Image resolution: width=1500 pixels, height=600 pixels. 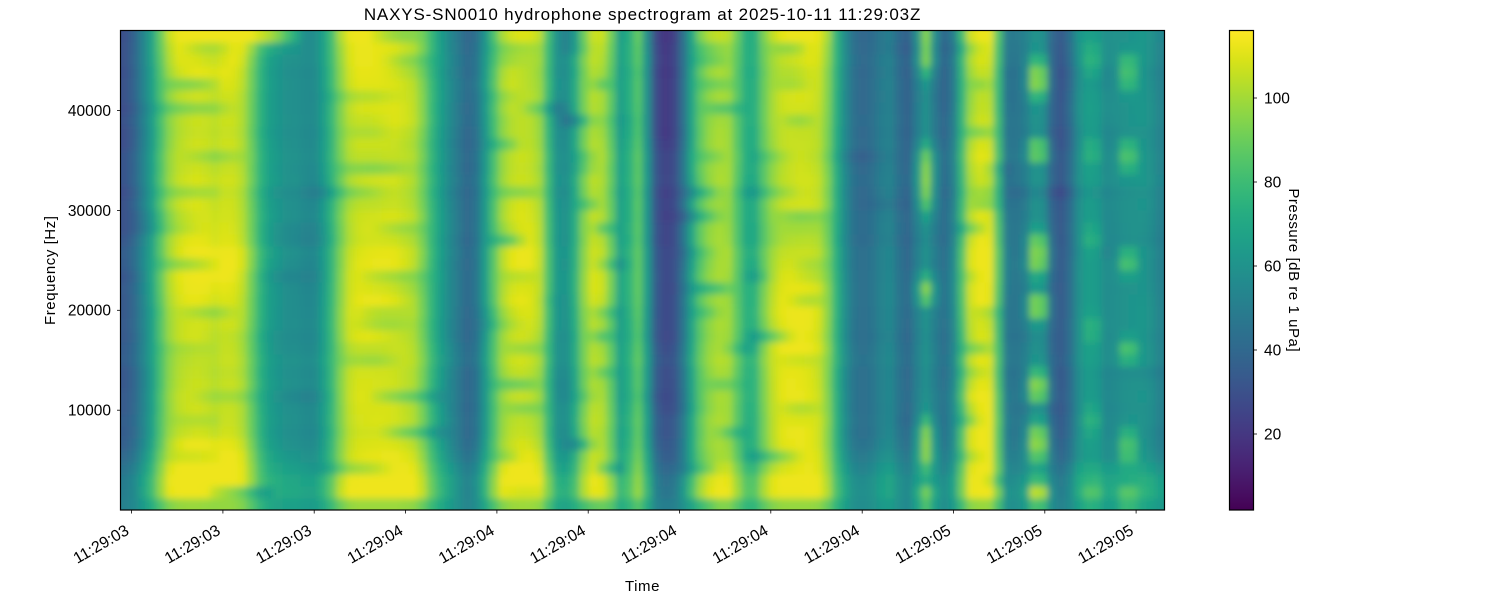 What do you see at coordinates (642, 586) in the screenshot?
I see `svg-text: Time` at bounding box center [642, 586].